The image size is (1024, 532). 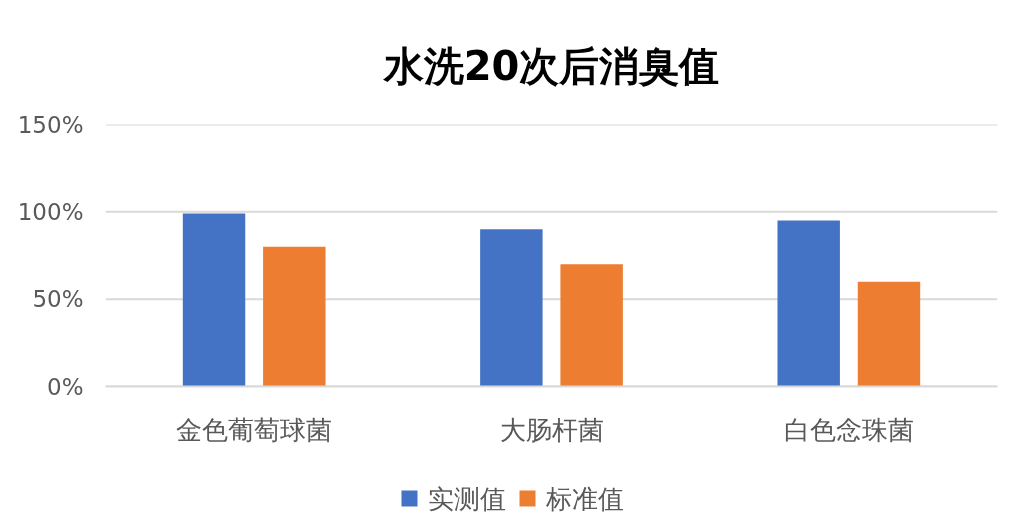 I want to click on x-tick-label: 大肠杆菌, so click(x=551, y=429).